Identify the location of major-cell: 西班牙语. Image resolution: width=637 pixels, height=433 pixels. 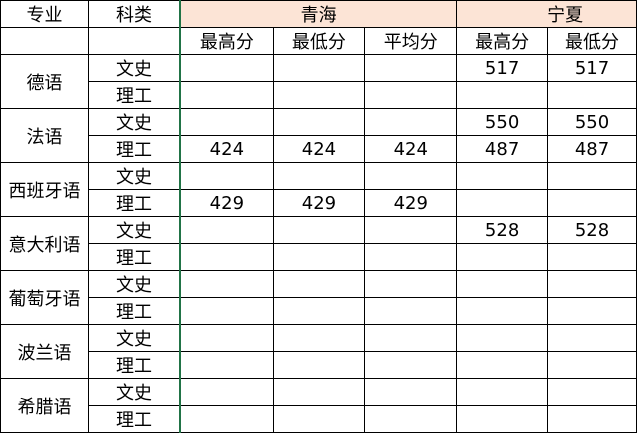
(44, 189).